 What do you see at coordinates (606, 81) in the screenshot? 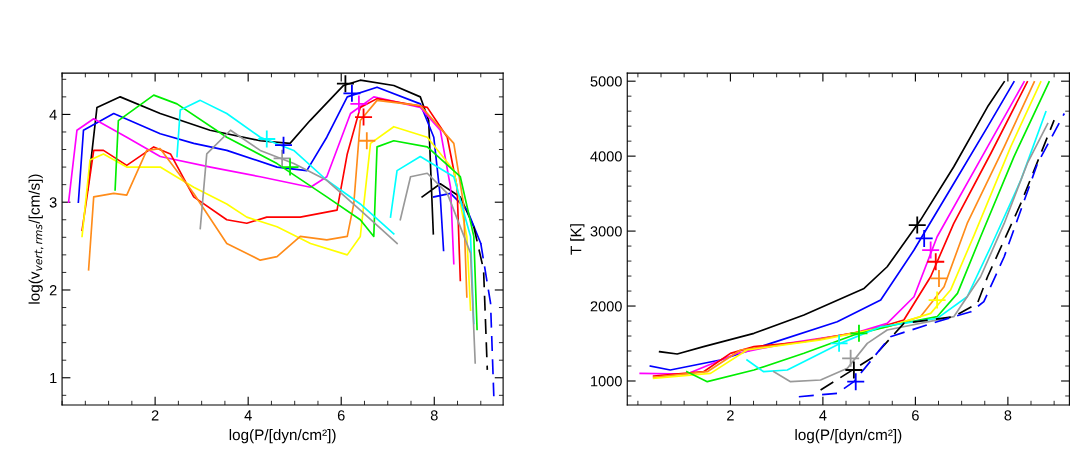
I see `y-tick-label: 5000` at bounding box center [606, 81].